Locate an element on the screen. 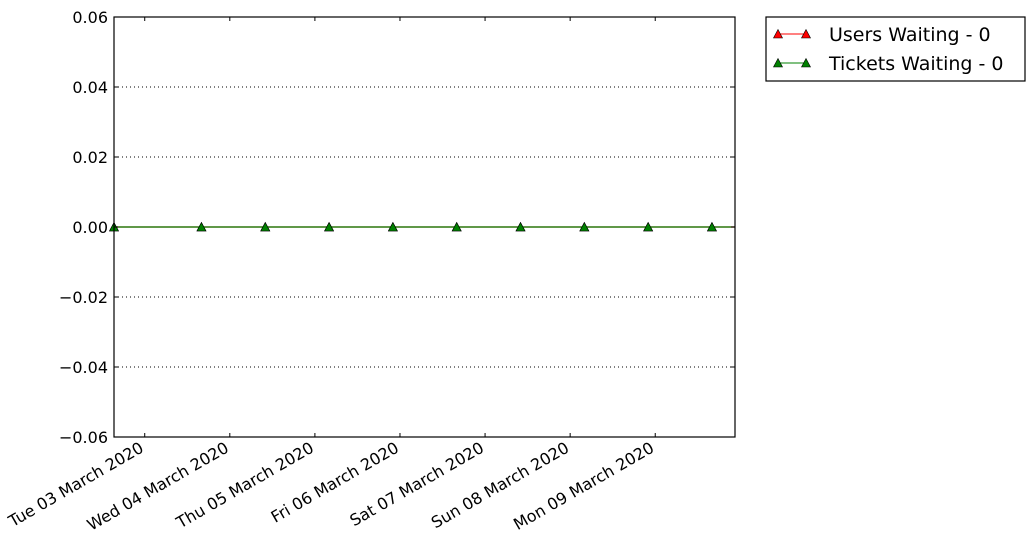 The width and height of the screenshot is (1034, 549). legend: Users Waiting - 0 Tickets Waiting - 0 is located at coordinates (895, 49).